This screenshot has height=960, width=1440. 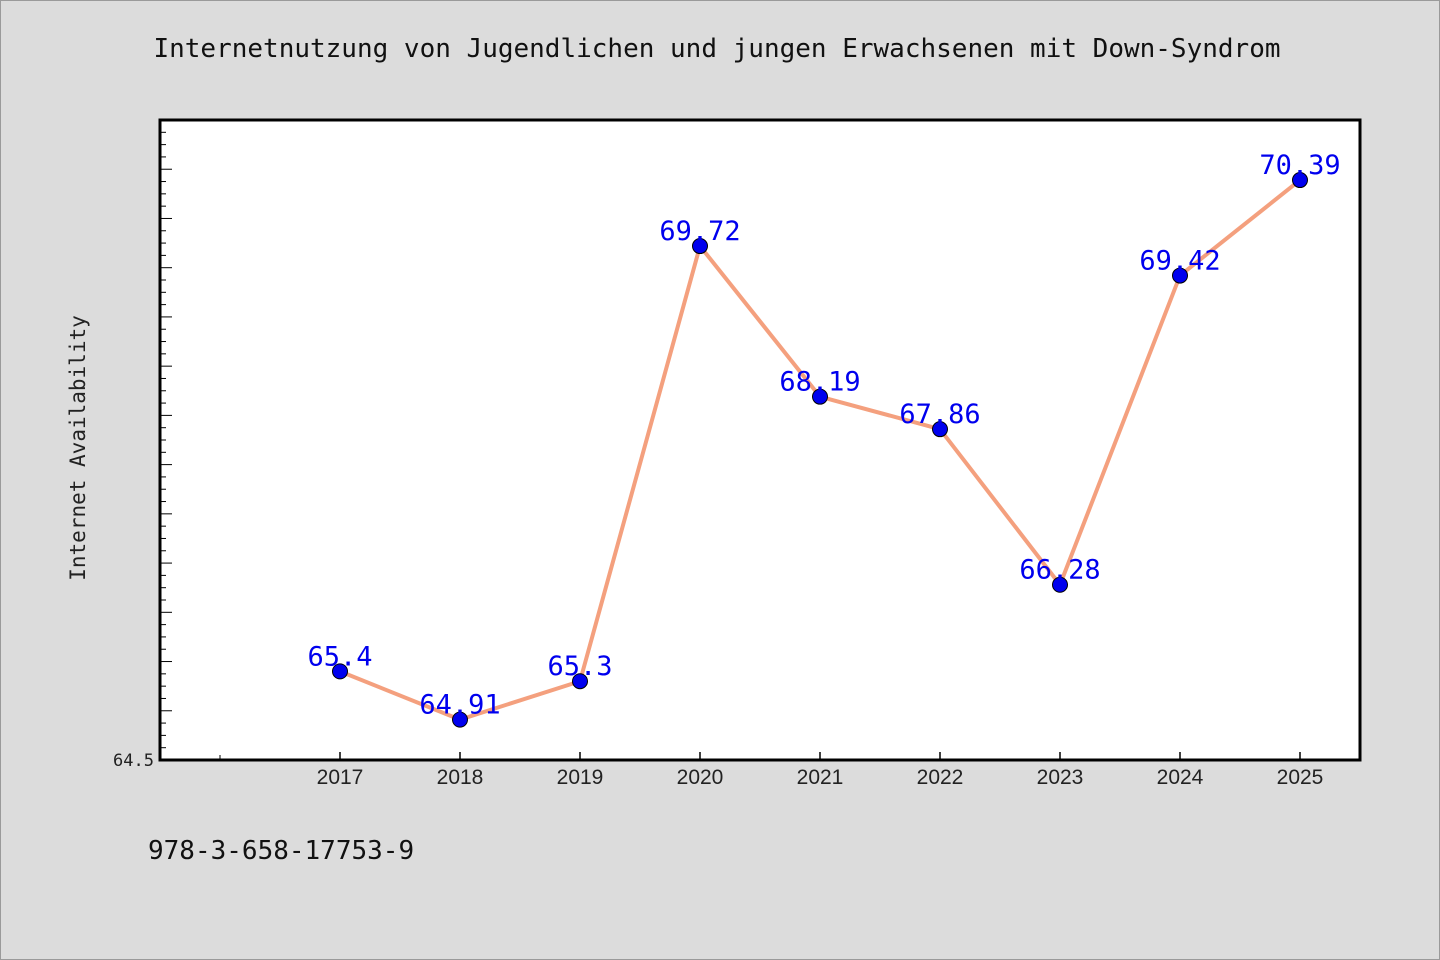 What do you see at coordinates (820, 777) in the screenshot?
I see `x-tick-label: 2021` at bounding box center [820, 777].